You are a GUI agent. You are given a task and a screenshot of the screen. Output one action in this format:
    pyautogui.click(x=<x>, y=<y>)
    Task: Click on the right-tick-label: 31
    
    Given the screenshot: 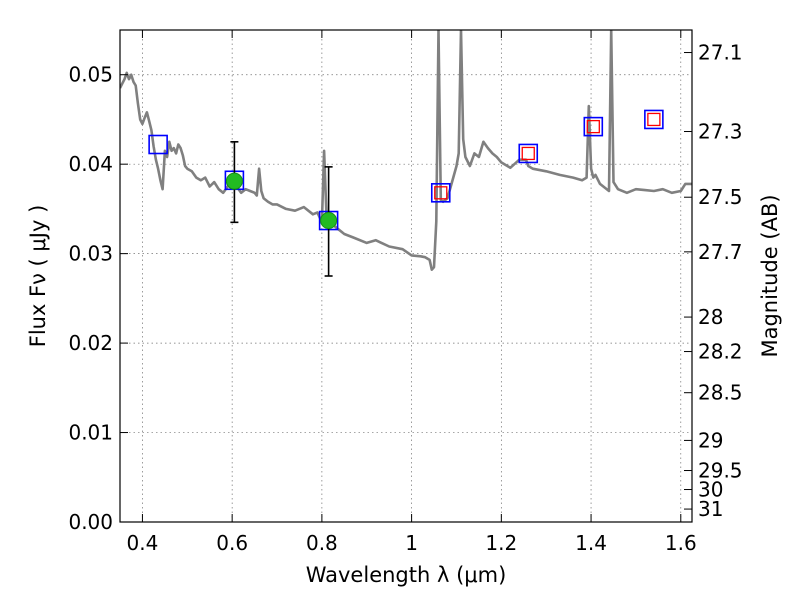 What is the action you would take?
    pyautogui.click(x=710, y=509)
    